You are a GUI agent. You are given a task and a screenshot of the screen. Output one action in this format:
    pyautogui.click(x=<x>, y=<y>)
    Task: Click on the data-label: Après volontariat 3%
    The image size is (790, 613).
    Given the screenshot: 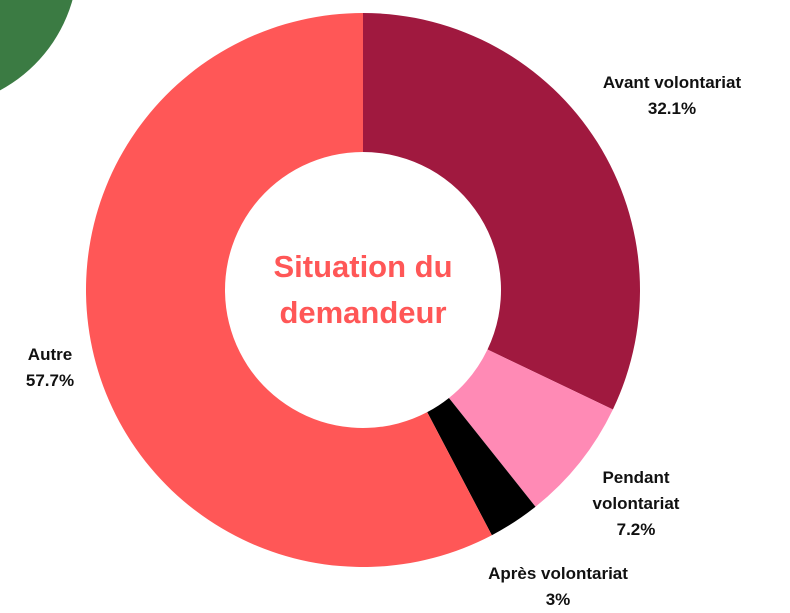 What is the action you would take?
    pyautogui.click(x=558, y=587)
    